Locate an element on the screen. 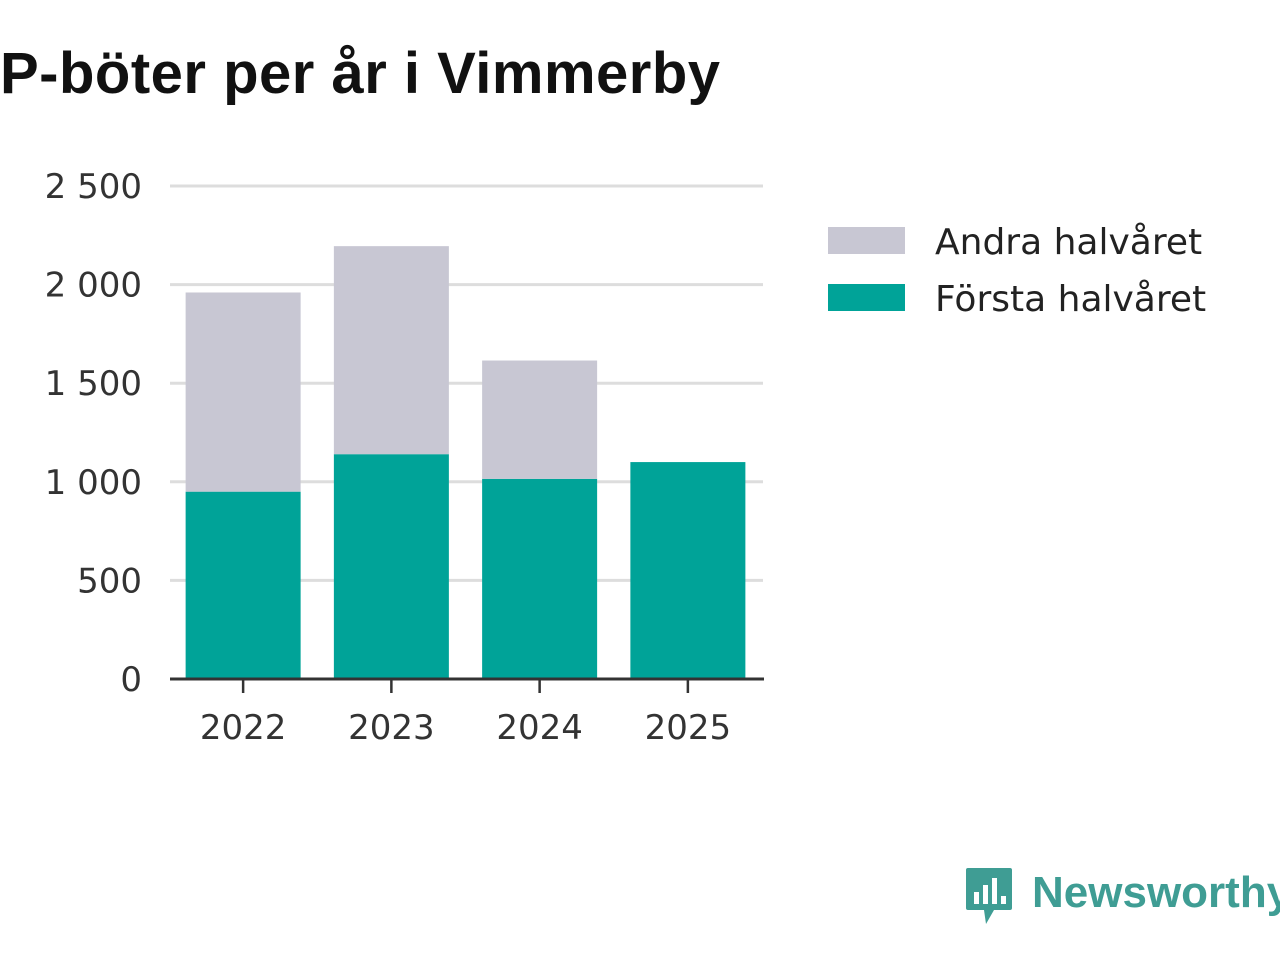 The image size is (1280, 960). y-tick-label: 2 000 is located at coordinates (93, 286).